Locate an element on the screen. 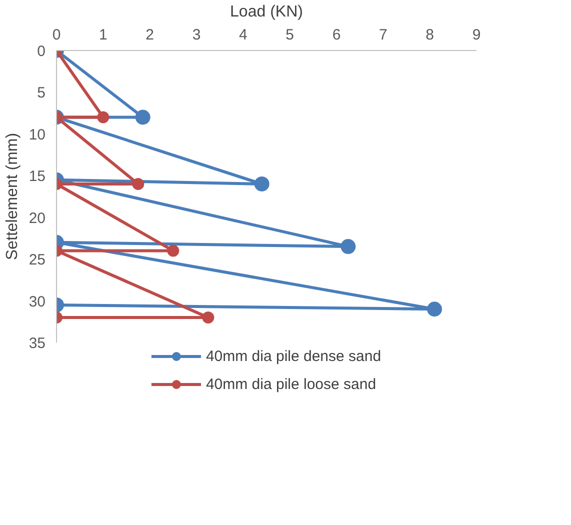 Image resolution: width=571 pixels, height=525 pixels. y-tick-label: 35 is located at coordinates (37, 343).